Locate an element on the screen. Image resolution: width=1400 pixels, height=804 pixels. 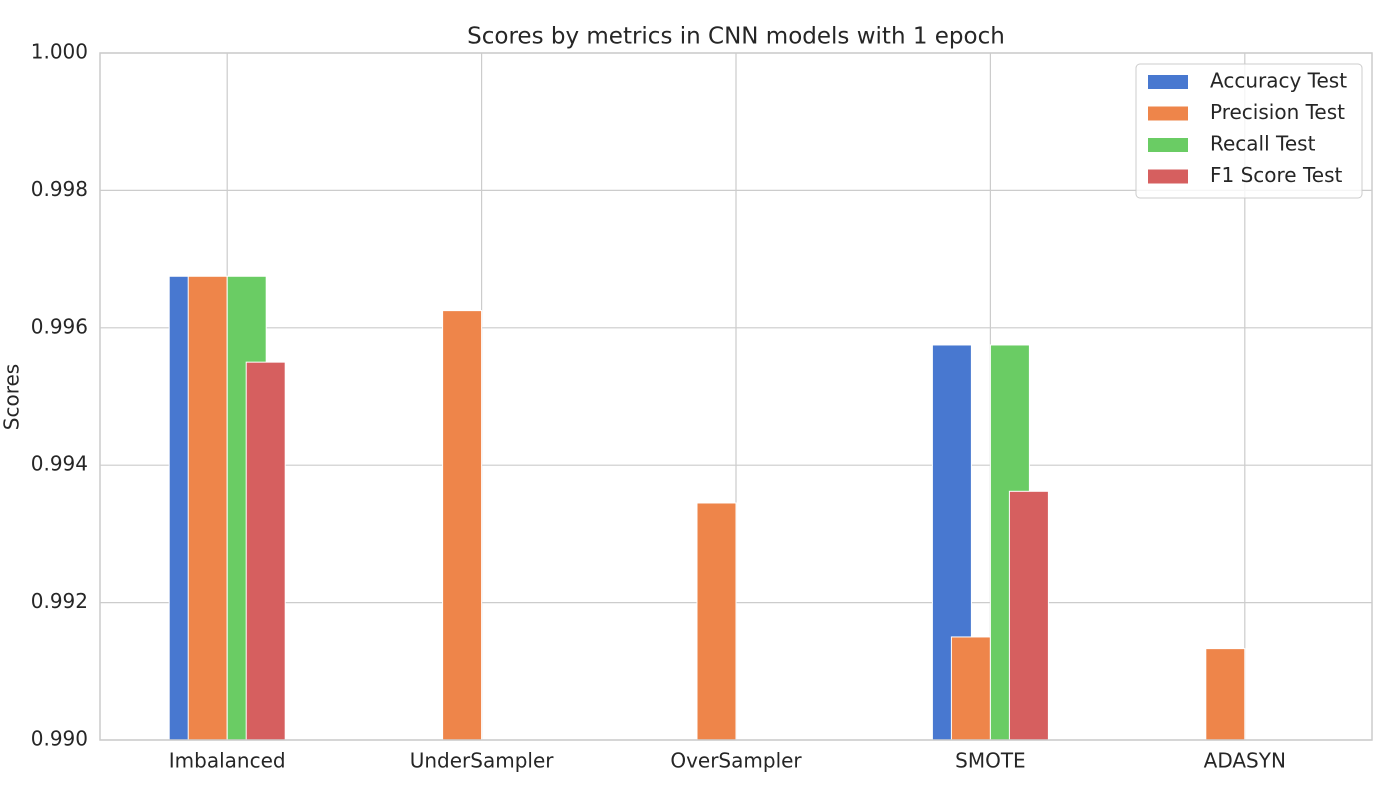
y-tick-label: 0.998 is located at coordinates (59, 189).